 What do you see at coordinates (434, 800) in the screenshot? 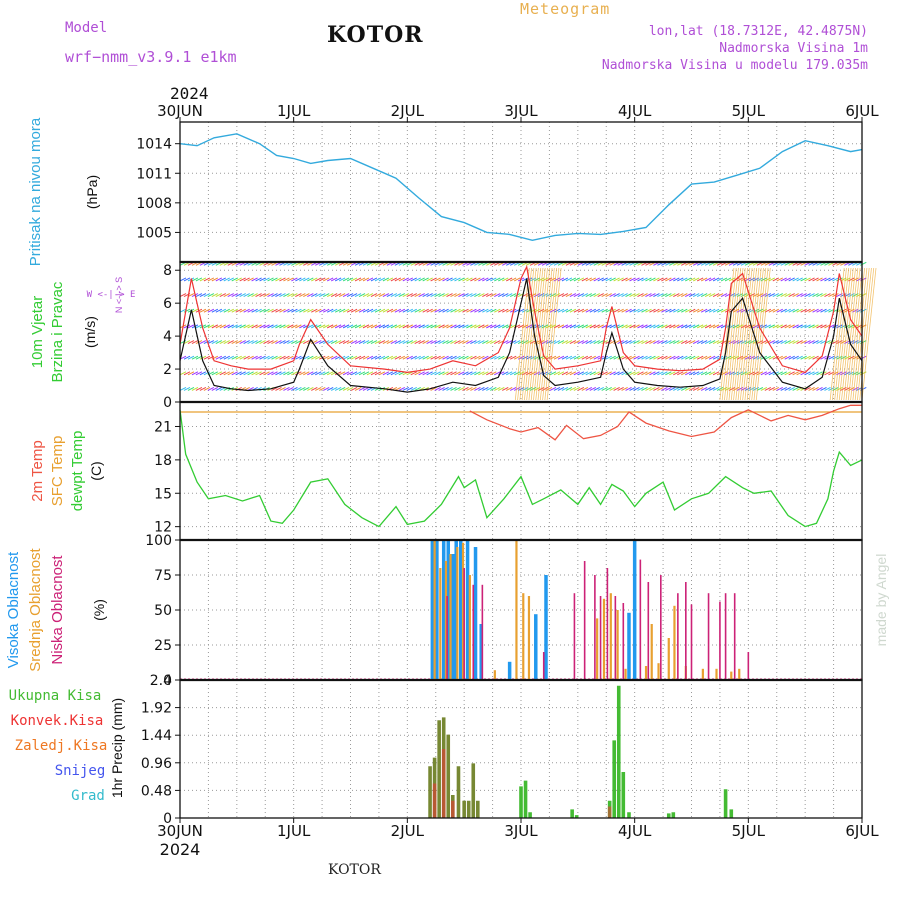
I see `precip-bar-convective` at bounding box center [434, 800].